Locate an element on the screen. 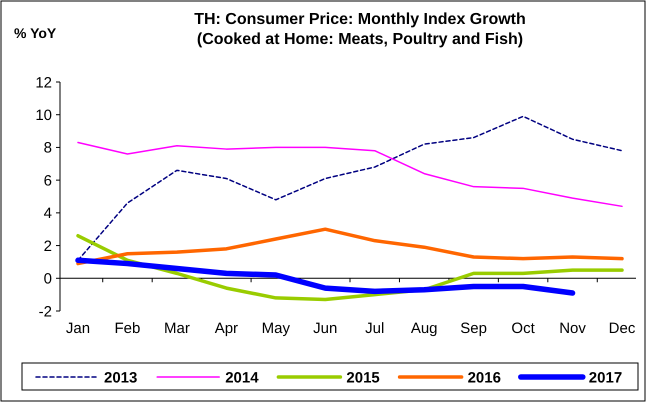  legend-label: 2013 is located at coordinates (121, 377).